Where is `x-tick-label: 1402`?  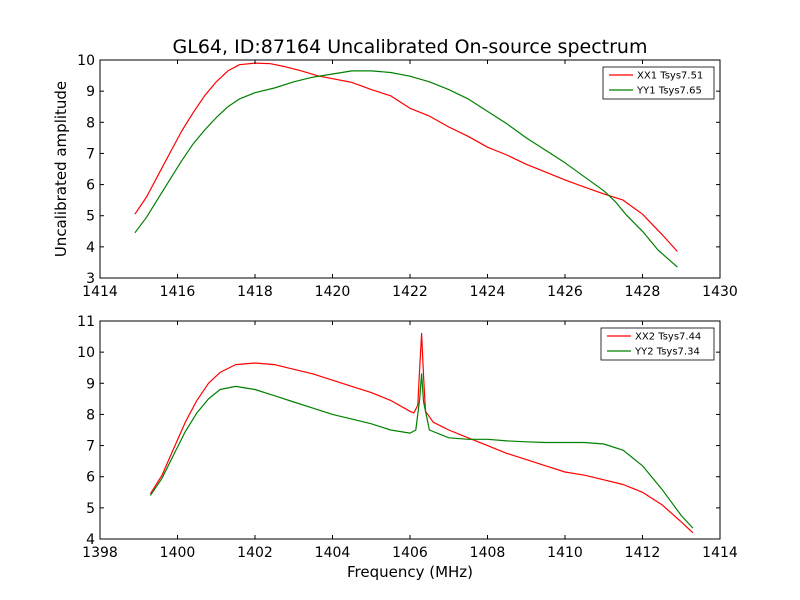 x-tick-label: 1402 is located at coordinates (255, 553).